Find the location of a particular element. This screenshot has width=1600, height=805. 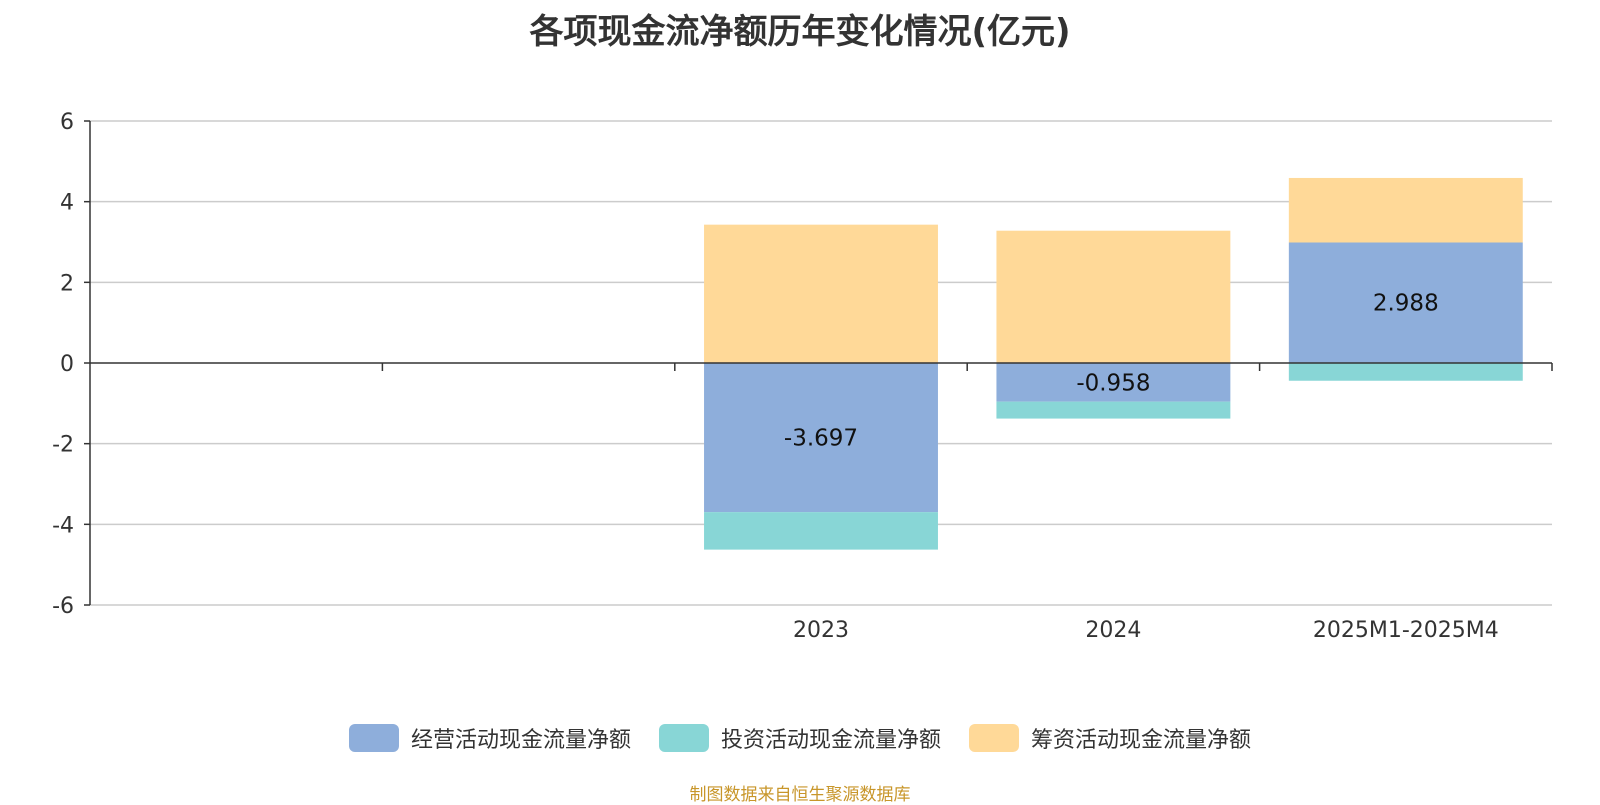

legend: 经营活动现金流量净额 投资活动现金流量净额 筹资活动现金流量净额 is located at coordinates (800, 738).